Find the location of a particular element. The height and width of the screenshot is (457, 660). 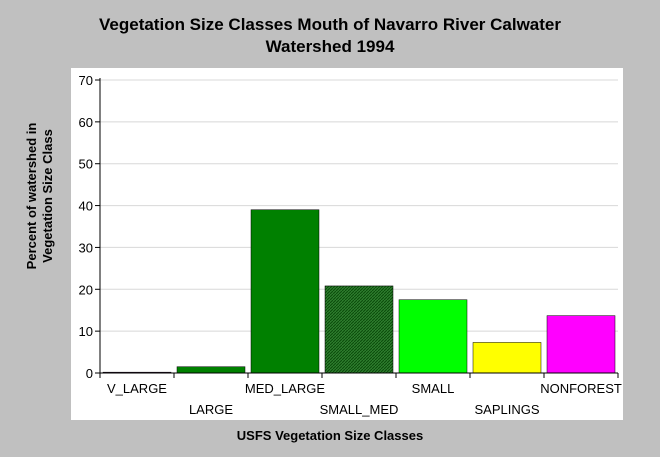

bar-small is located at coordinates (433, 336).